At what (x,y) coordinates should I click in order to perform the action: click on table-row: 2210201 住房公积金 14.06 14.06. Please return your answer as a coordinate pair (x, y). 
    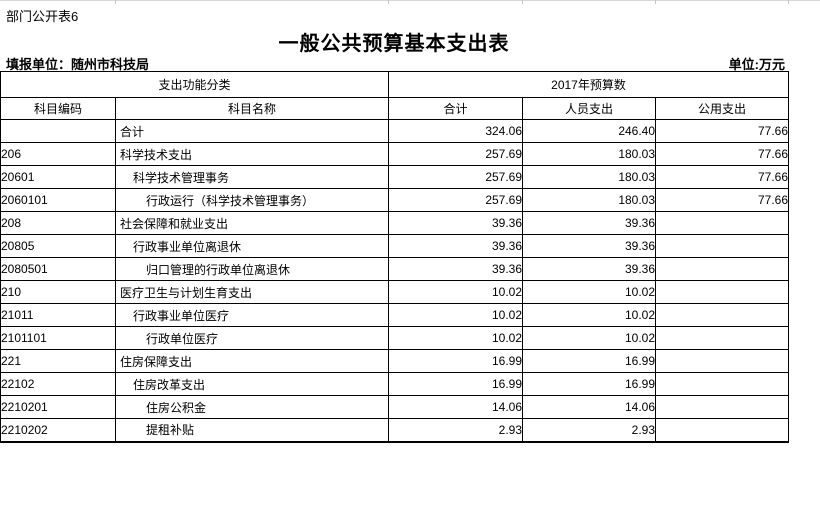
    Looking at the image, I should click on (395, 407).